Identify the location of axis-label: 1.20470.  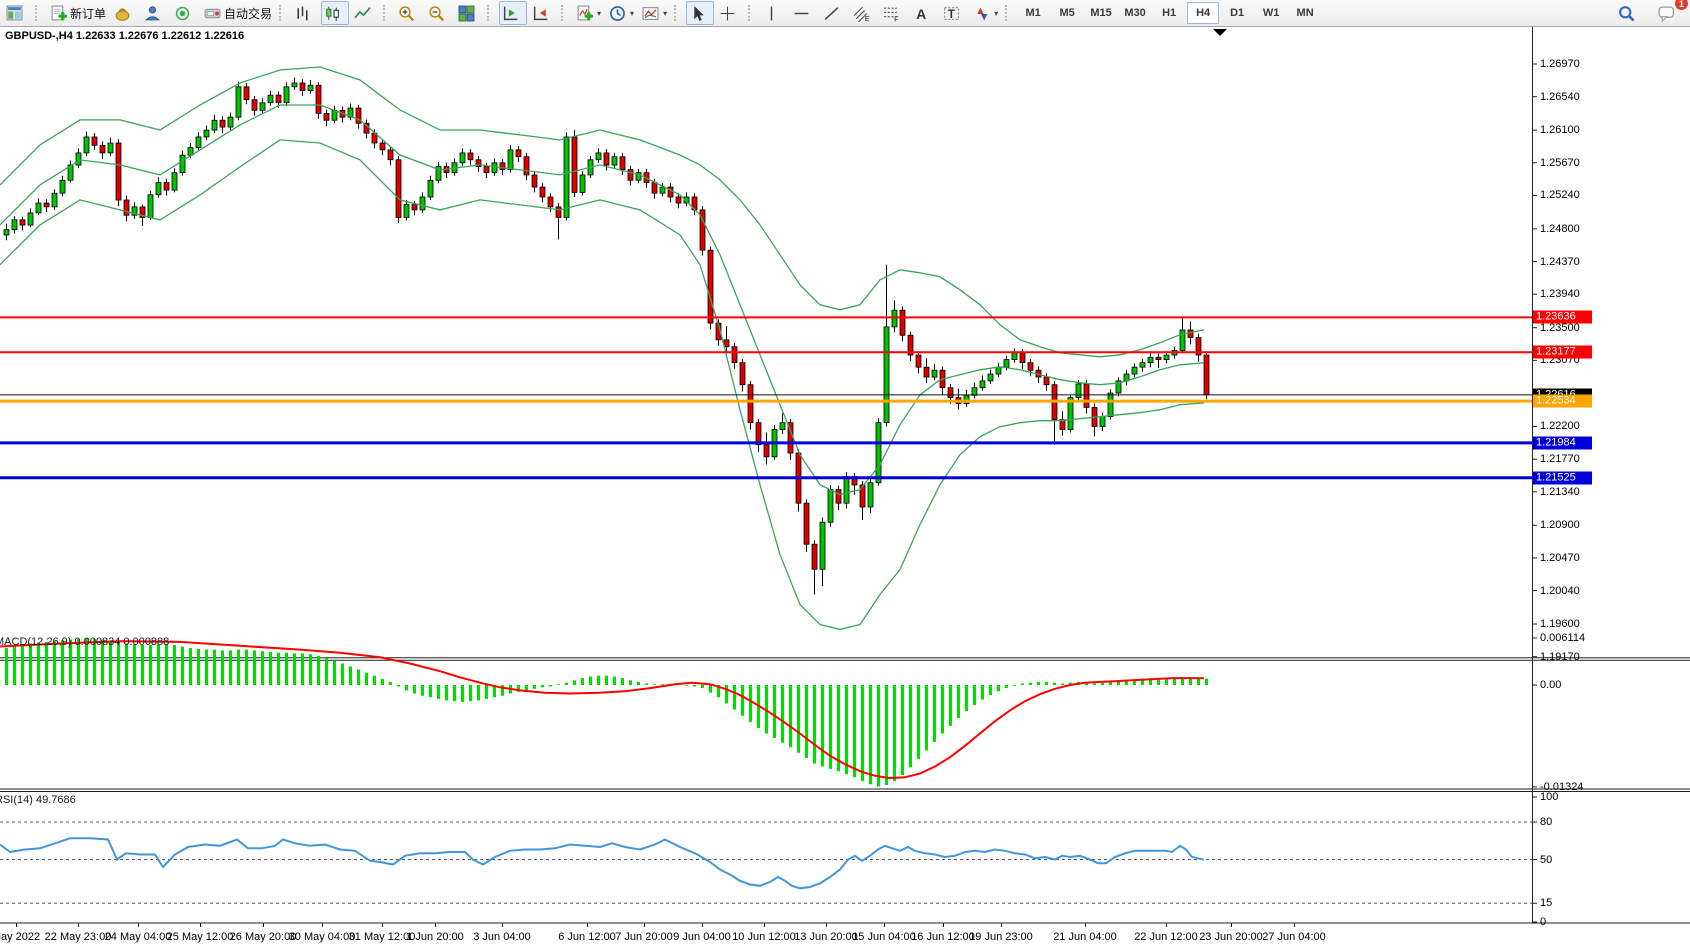
(1560, 557).